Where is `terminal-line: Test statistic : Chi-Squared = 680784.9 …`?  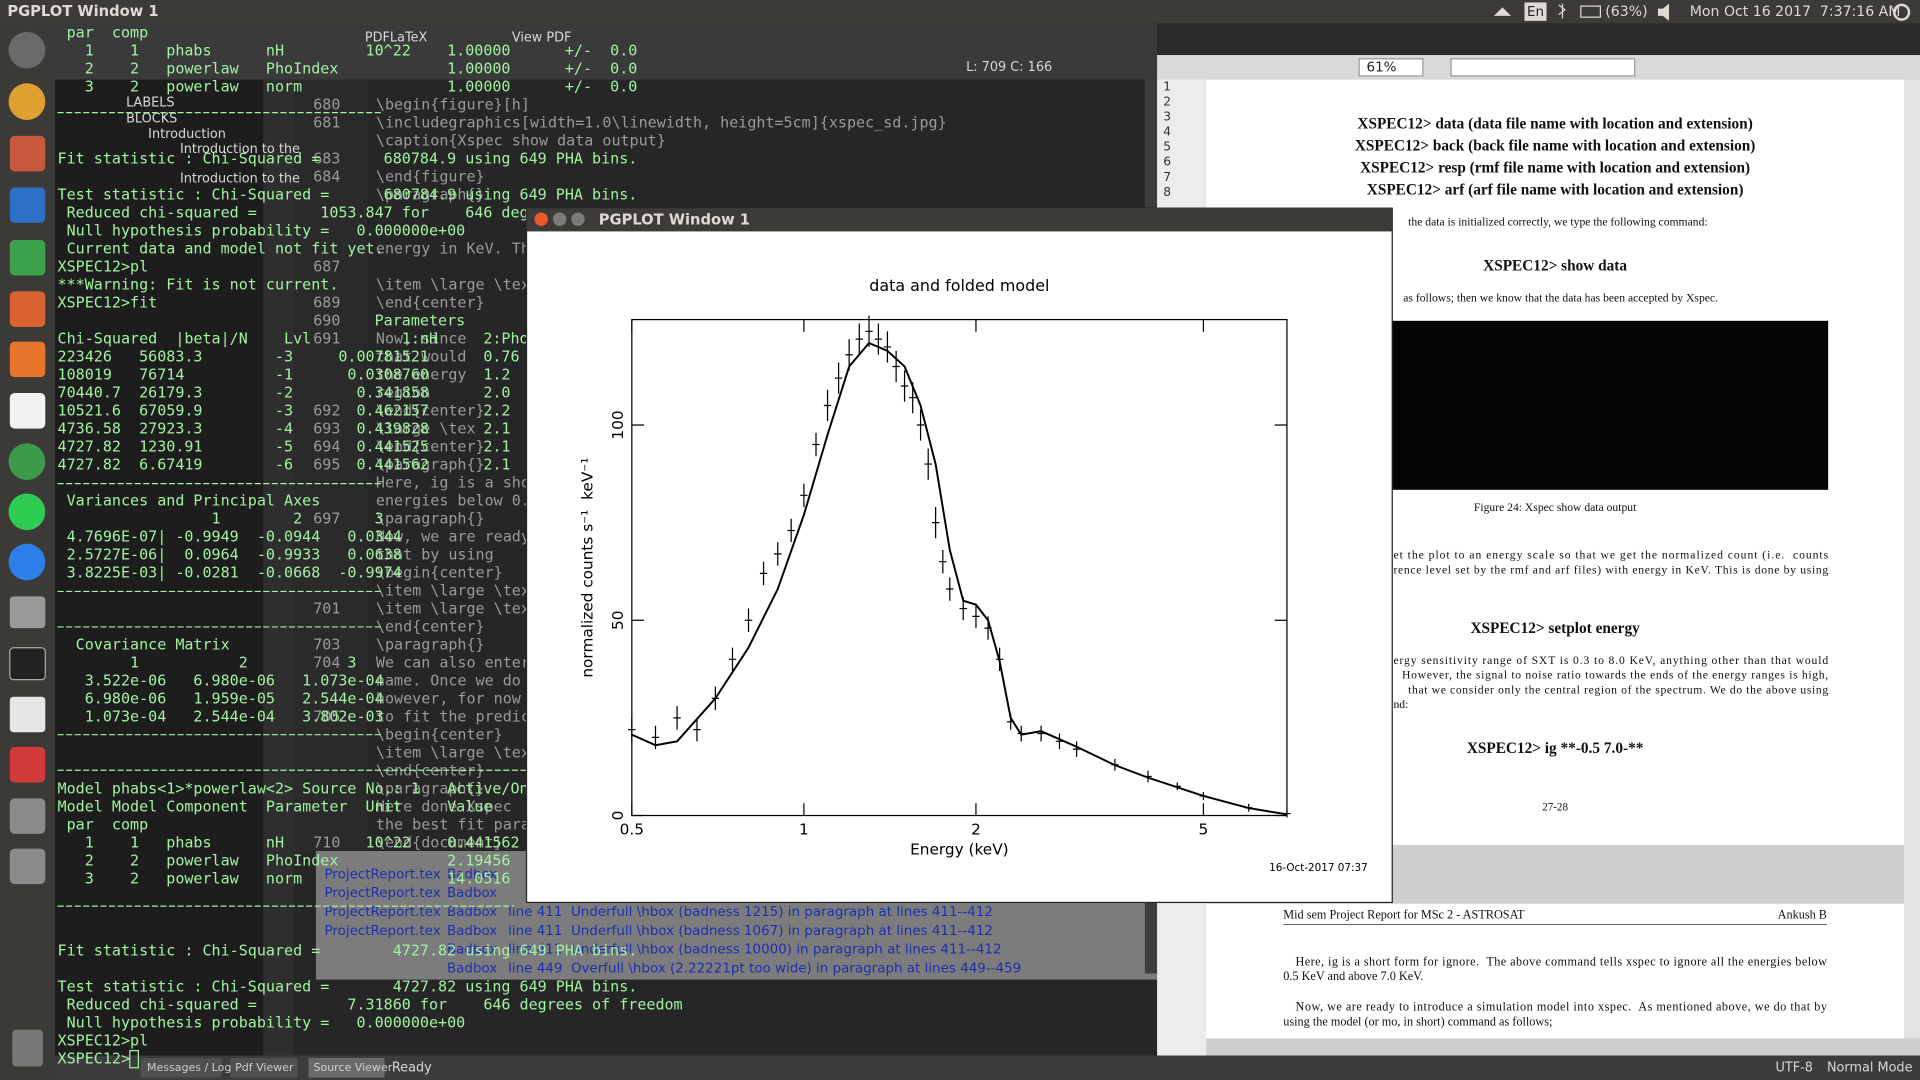
terminal-line: Test statistic : Chi-Squared = 680784.9 … is located at coordinates (348, 195).